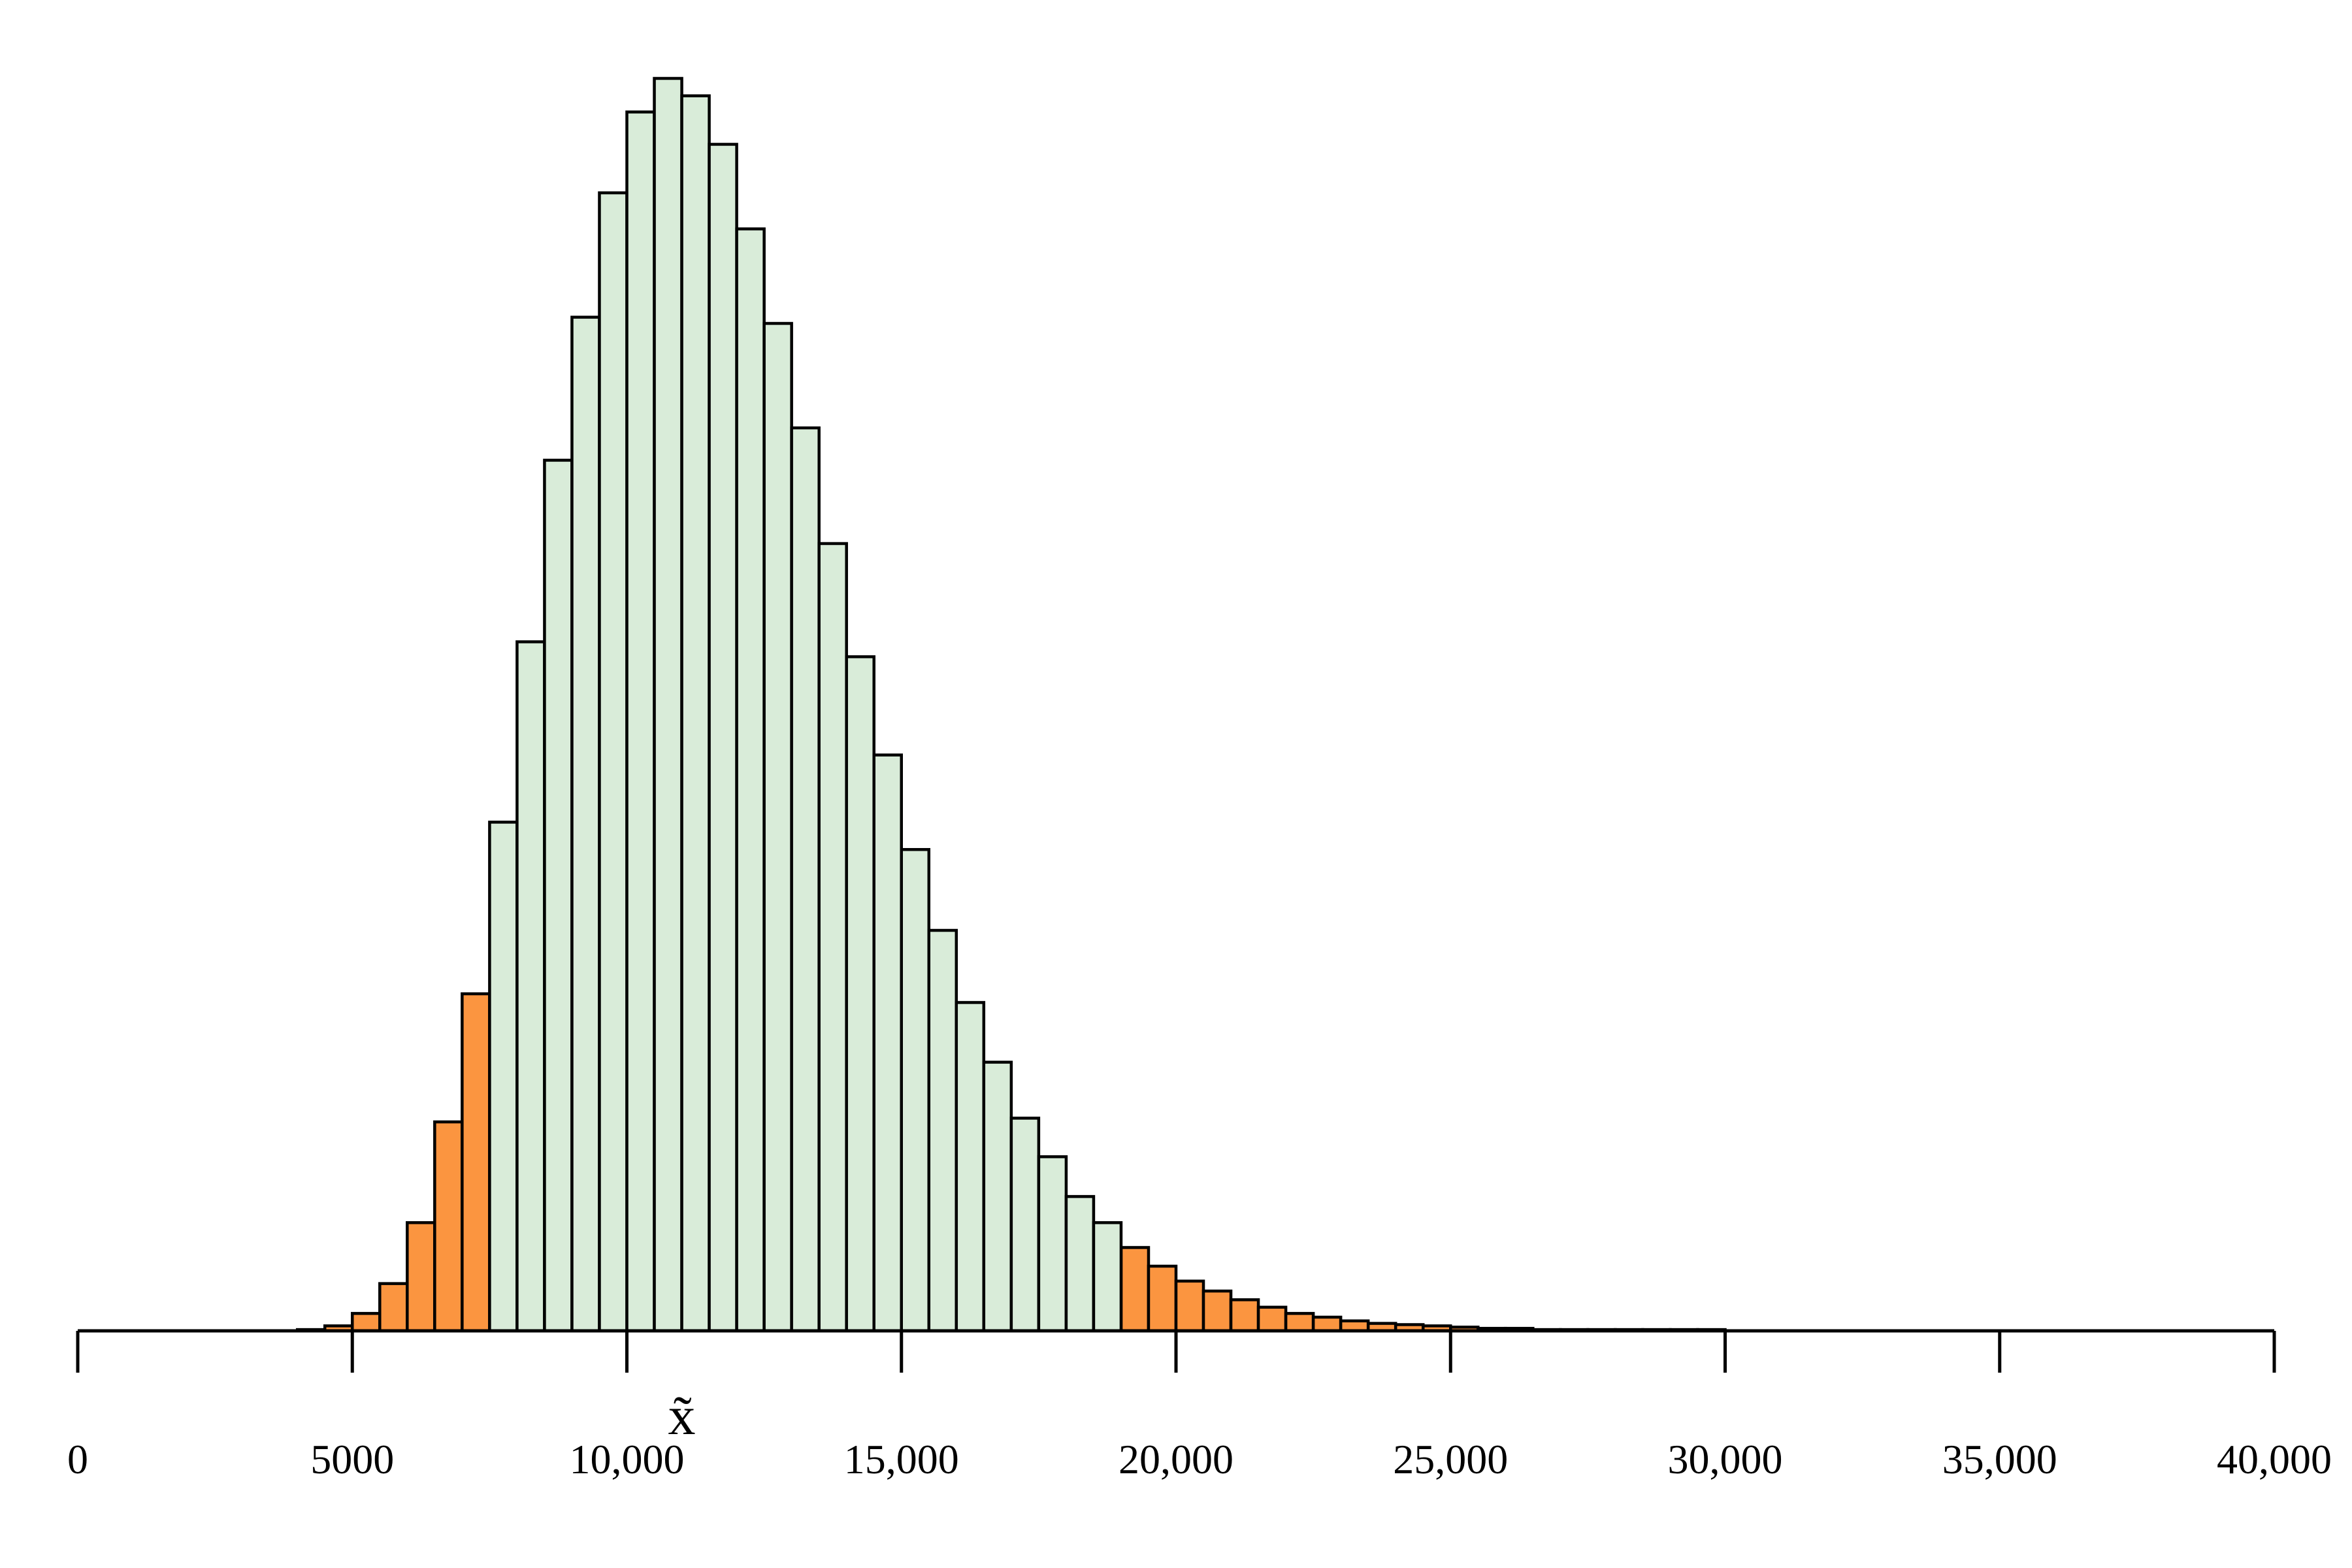 The width and height of the screenshot is (2352, 1568). I want to click on x-tick-label: 40,000, so click(2274, 1459).